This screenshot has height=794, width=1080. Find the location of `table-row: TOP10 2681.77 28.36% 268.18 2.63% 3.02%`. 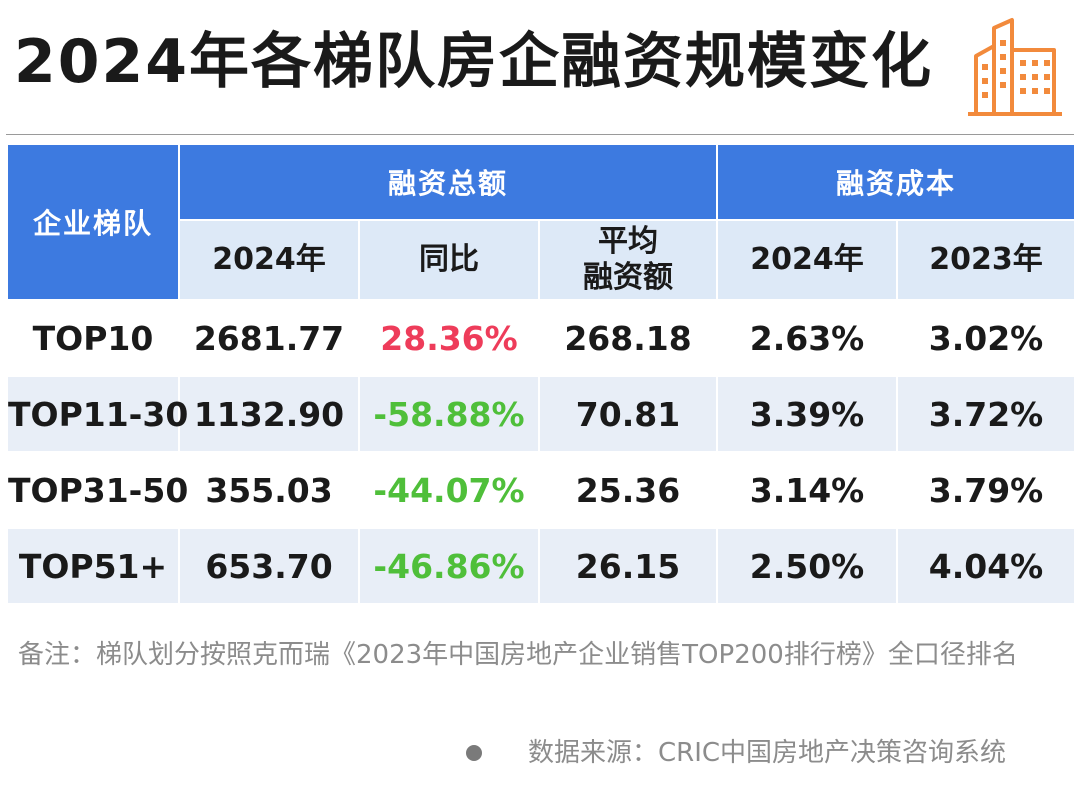

table-row: TOP10 2681.77 28.36% 268.18 2.63% 3.02% is located at coordinates (541, 338).